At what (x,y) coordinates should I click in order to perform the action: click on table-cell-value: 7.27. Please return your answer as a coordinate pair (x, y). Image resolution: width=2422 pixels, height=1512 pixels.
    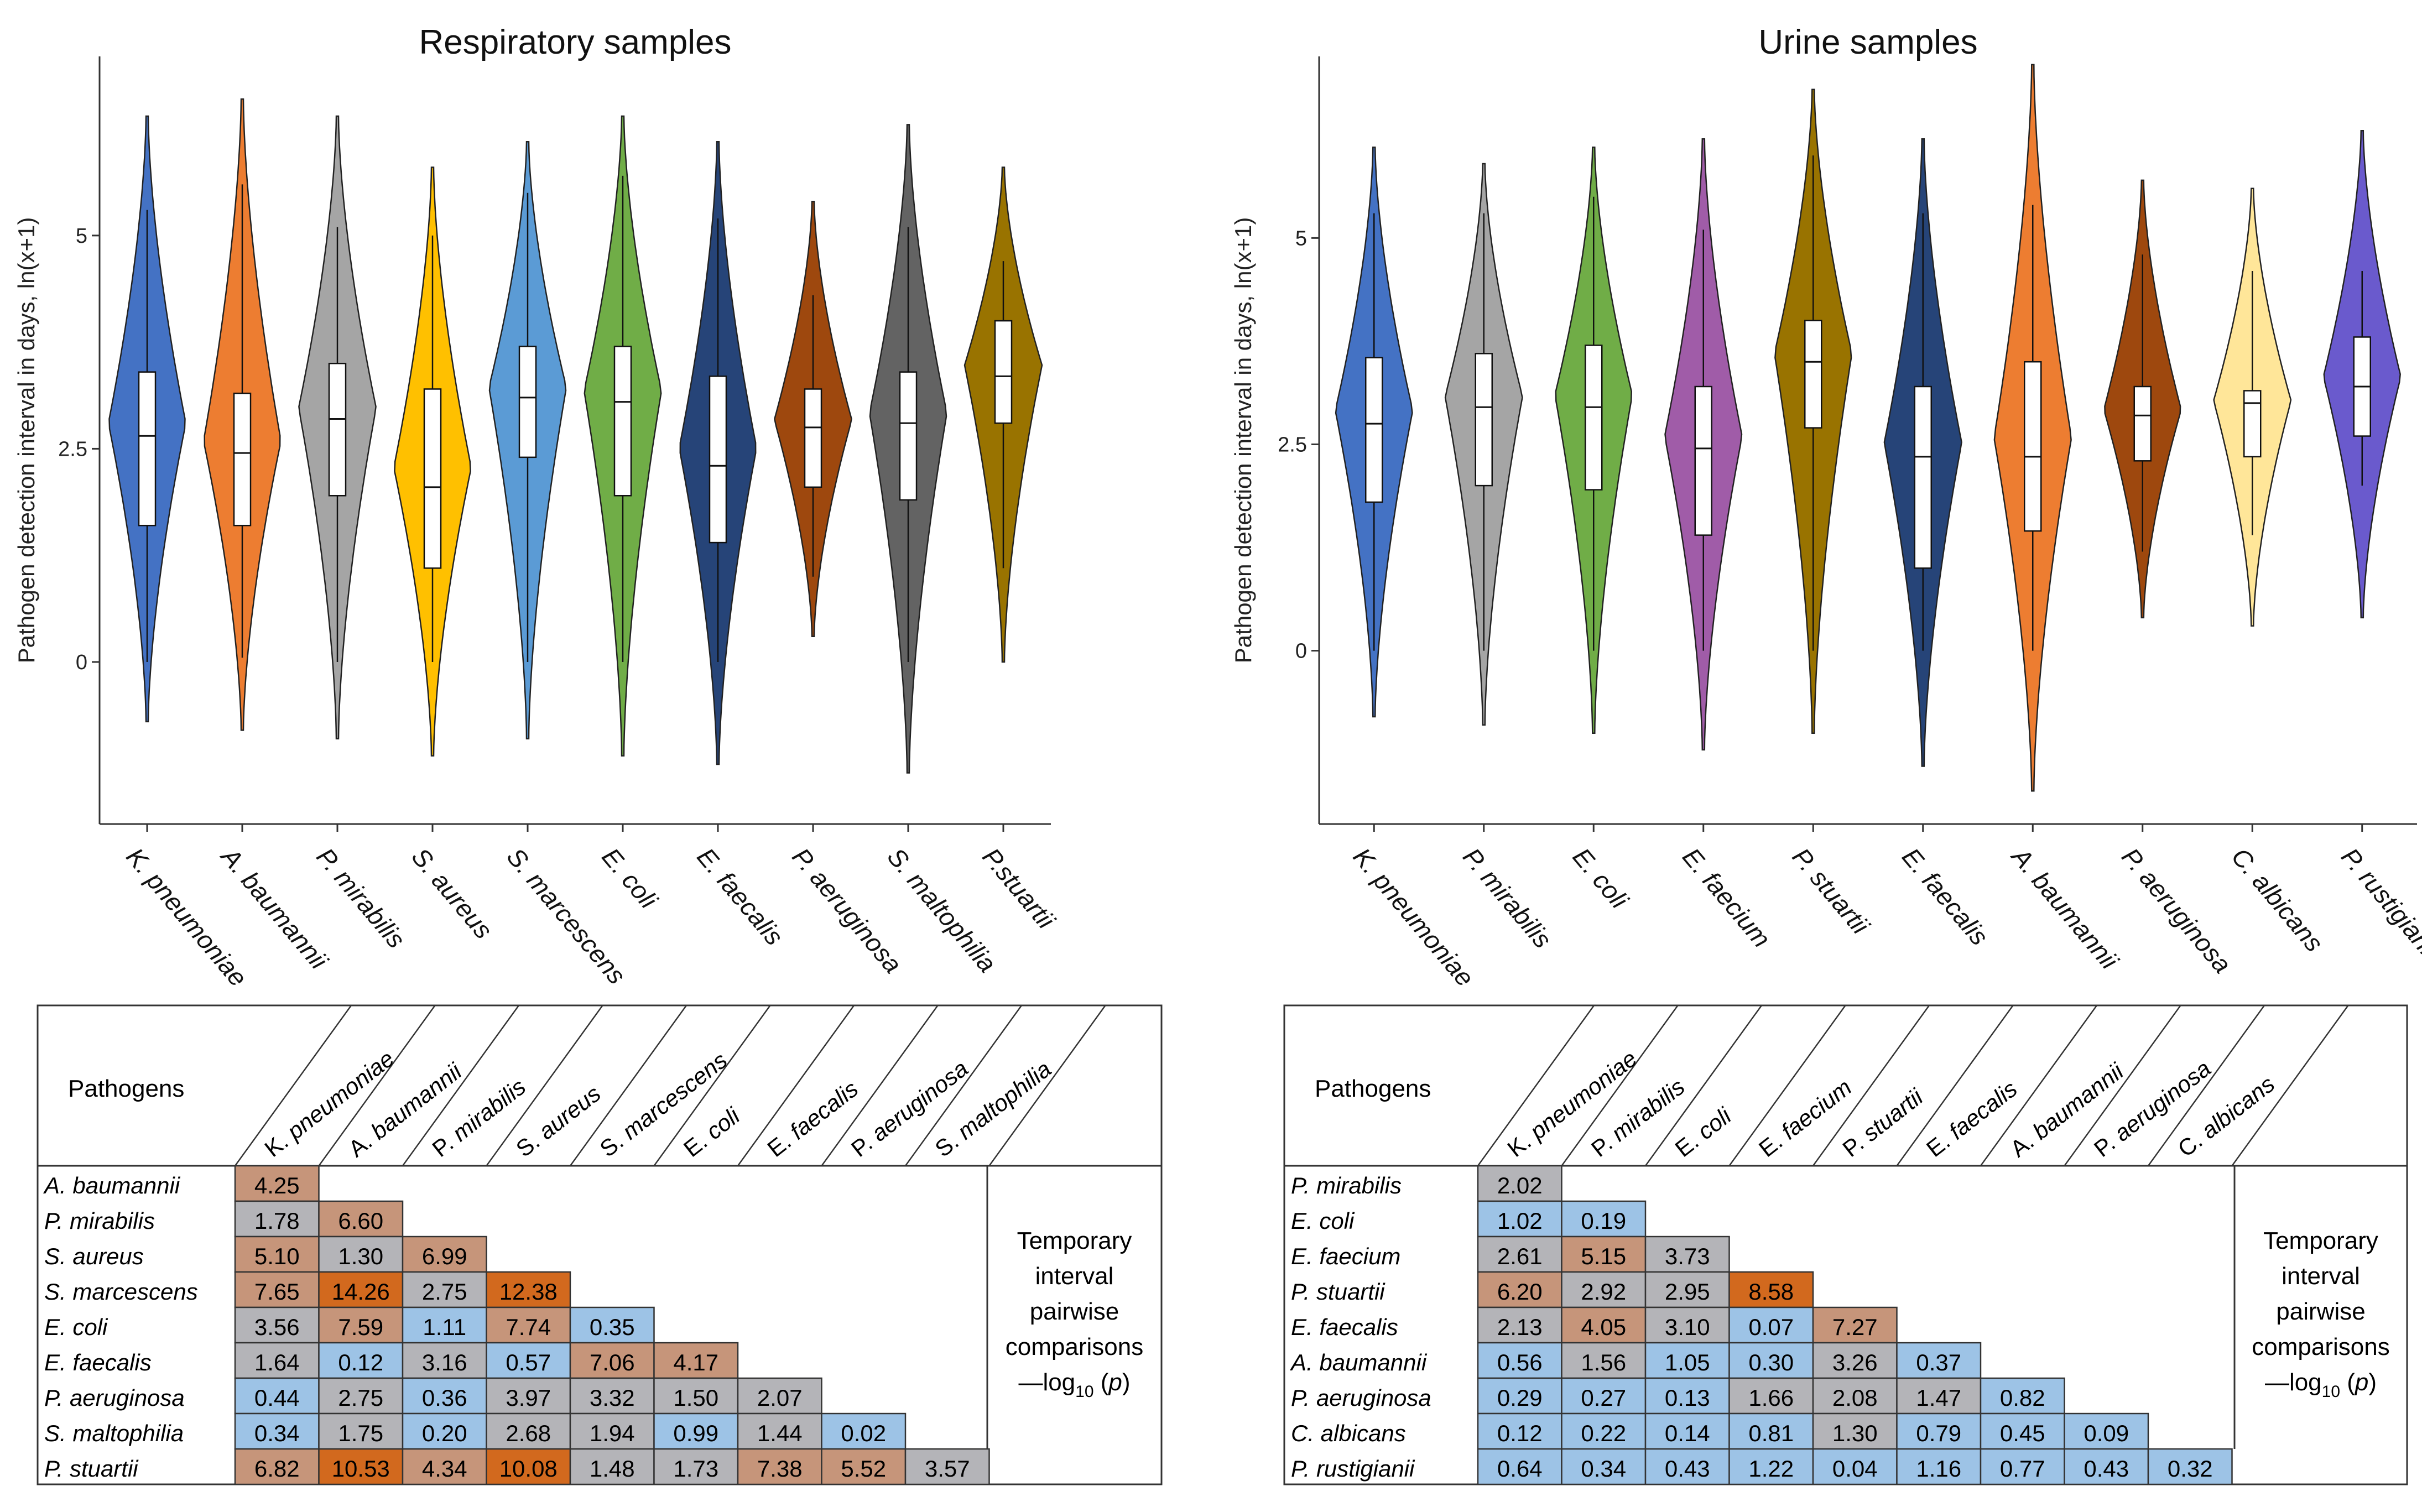
    Looking at the image, I should click on (1855, 1327).